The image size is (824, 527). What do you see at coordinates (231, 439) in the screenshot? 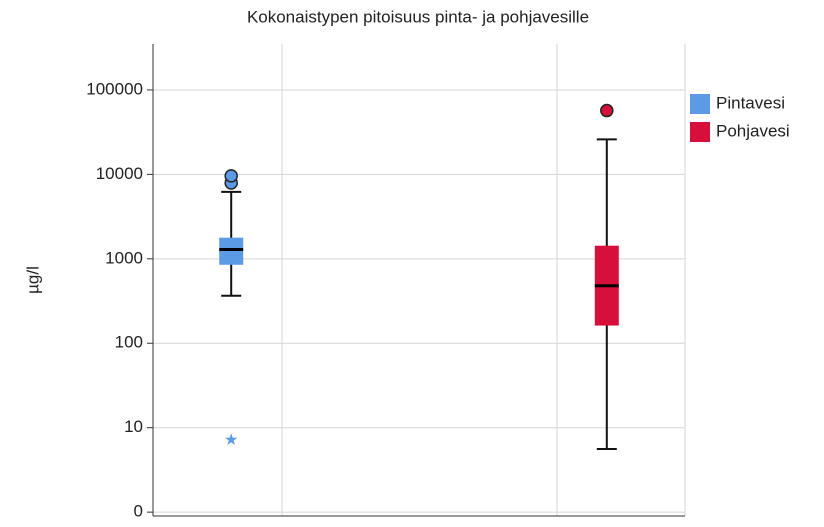
I see `extreme` at bounding box center [231, 439].